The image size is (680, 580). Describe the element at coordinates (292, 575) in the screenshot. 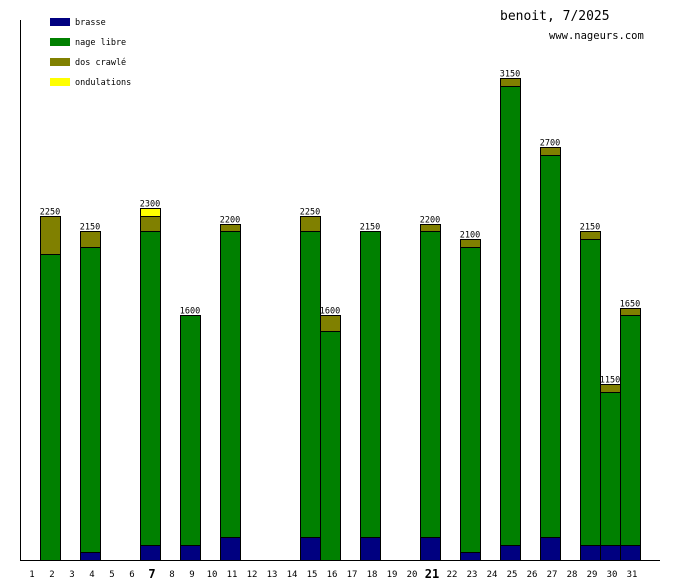

I see `x-tick-label: 14` at that location.